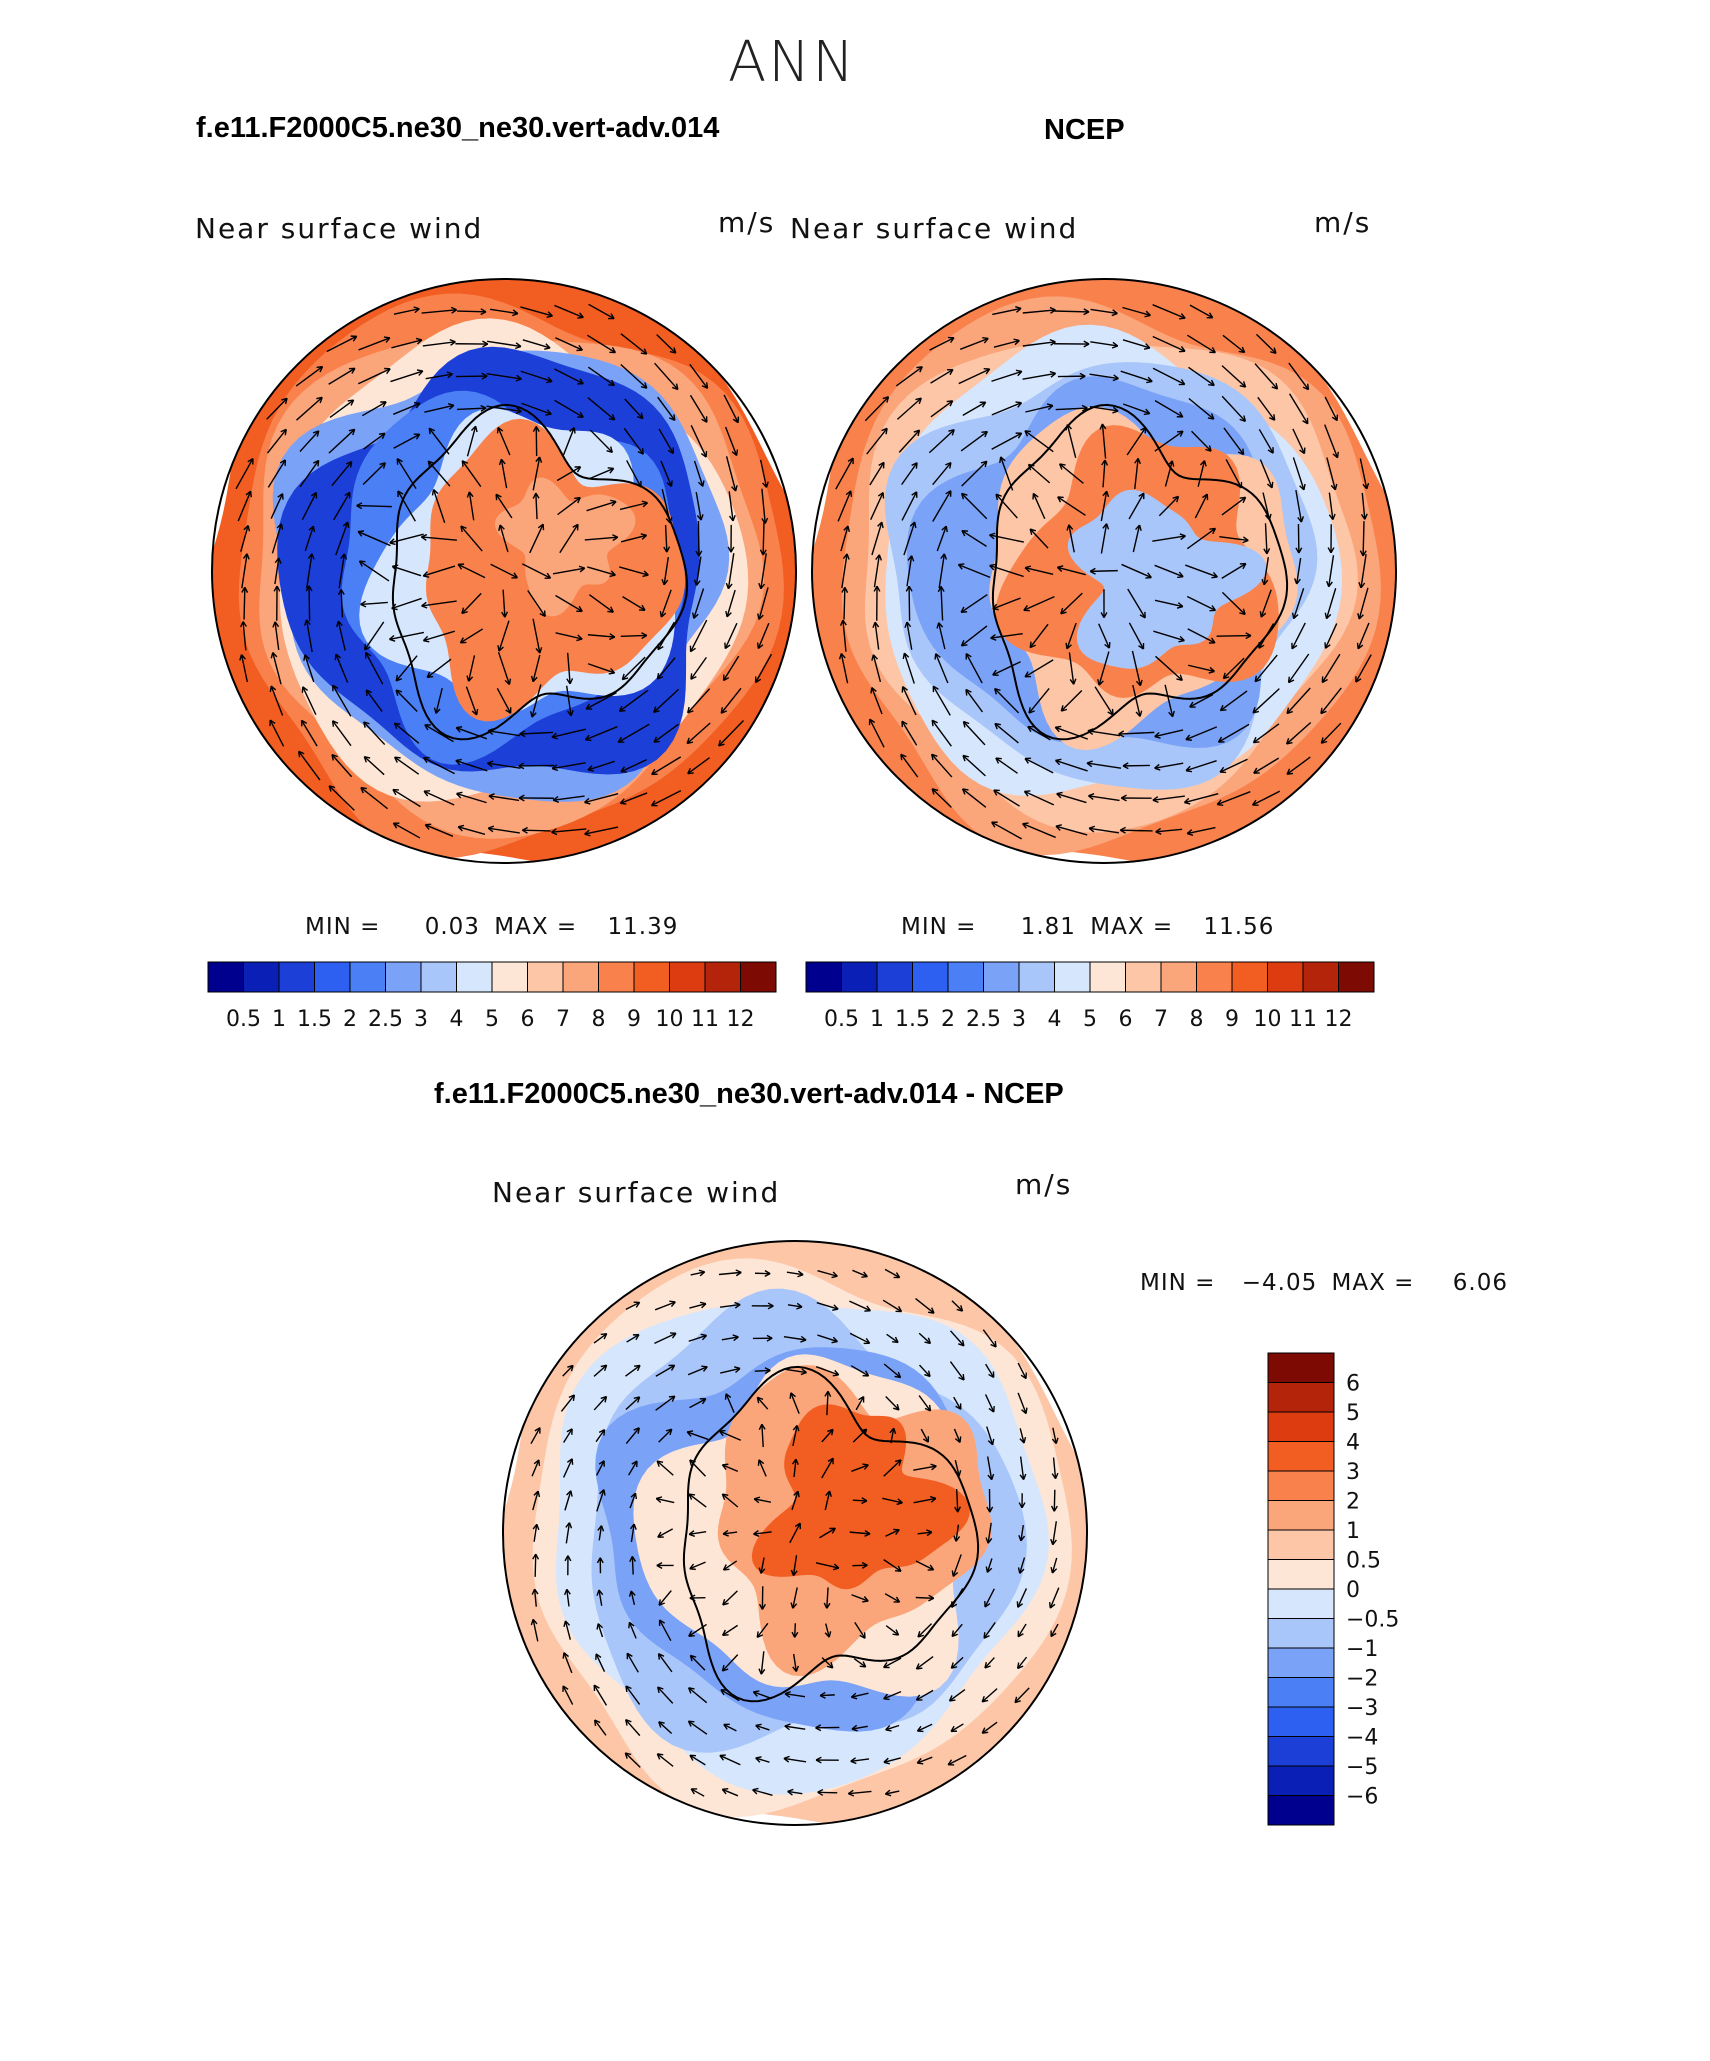 The width and height of the screenshot is (1710, 2061). Describe the element at coordinates (1232, 1019) in the screenshot. I see `colorbar-tick-label: 9` at that location.